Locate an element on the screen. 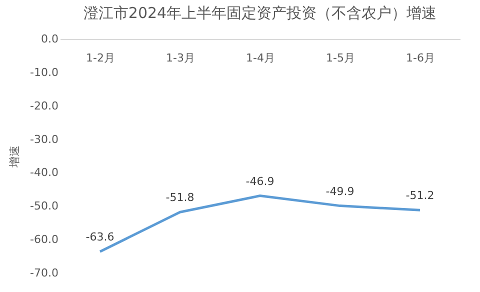  x-tick-label: 1-6月 is located at coordinates (420, 58).